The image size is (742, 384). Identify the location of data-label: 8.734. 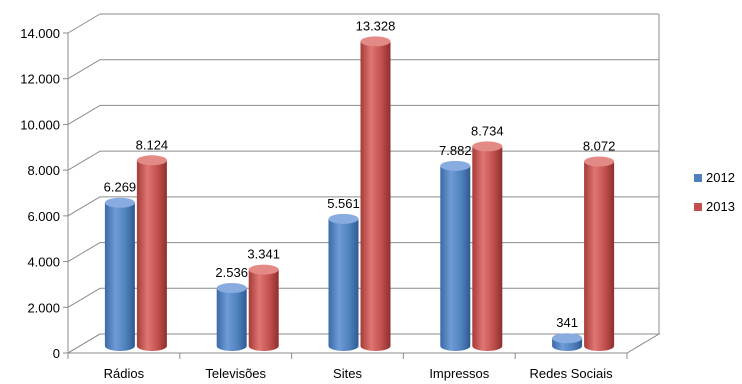
(487, 130).